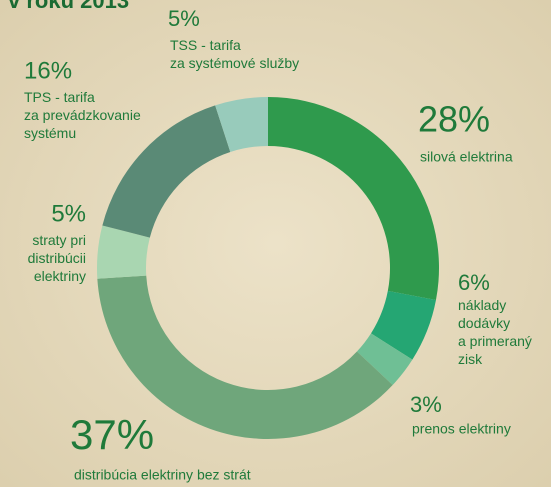  Describe the element at coordinates (162, 475) in the screenshot. I see `slice-label: distribúcia elektriny bez strát` at that location.